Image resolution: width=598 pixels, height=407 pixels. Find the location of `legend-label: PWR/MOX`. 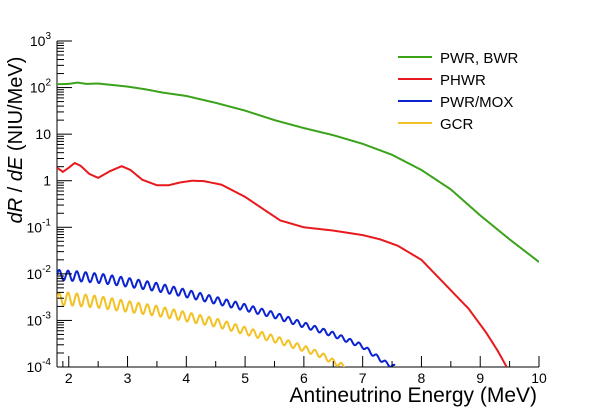

legend-label: PWR/MOX is located at coordinates (476, 102).